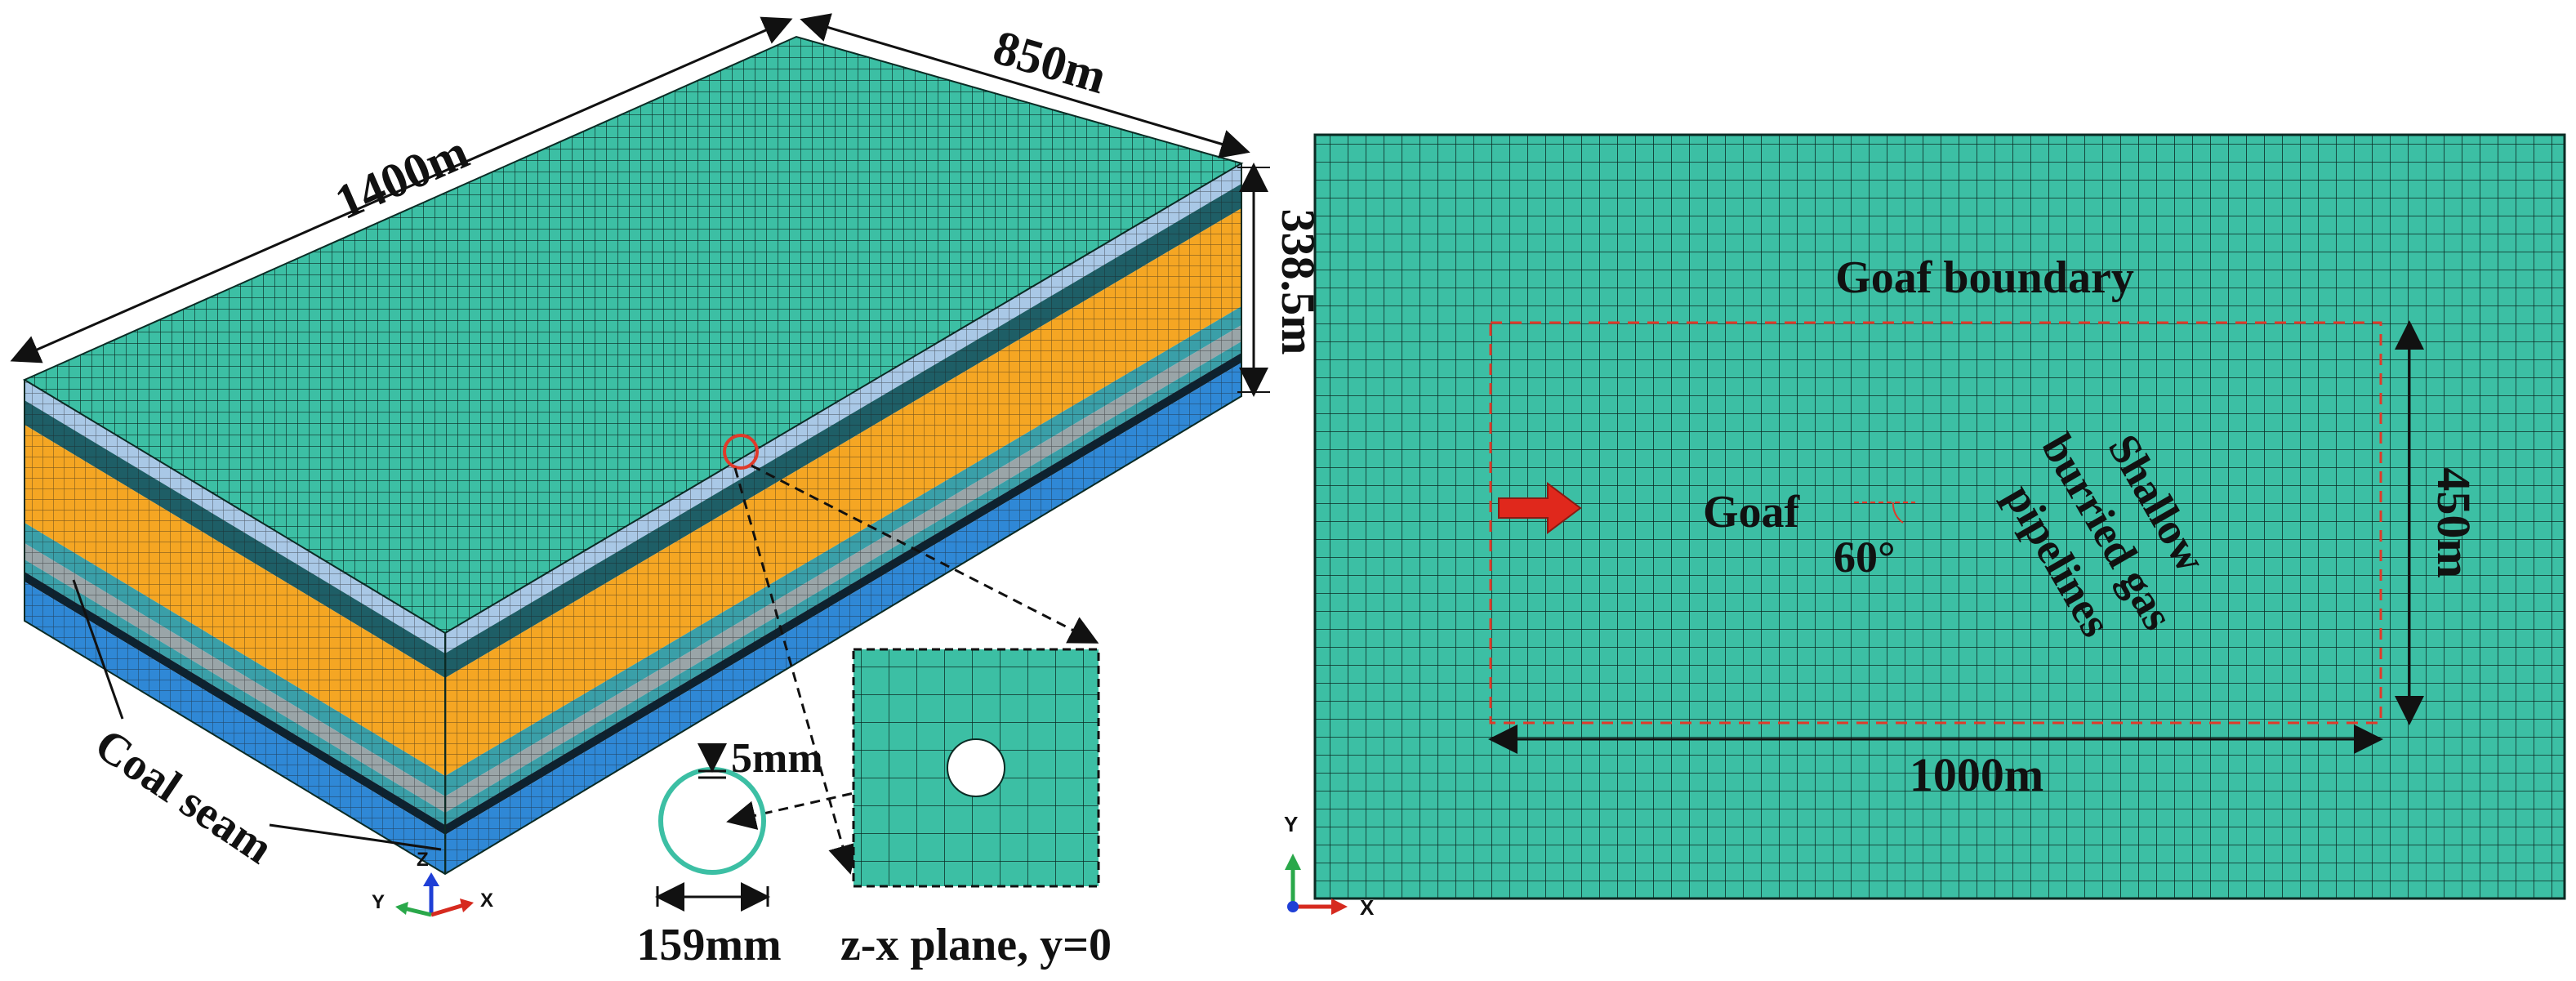 Image resolution: width=2576 pixels, height=981 pixels. I want to click on zx-plane-inset, so click(976, 768).